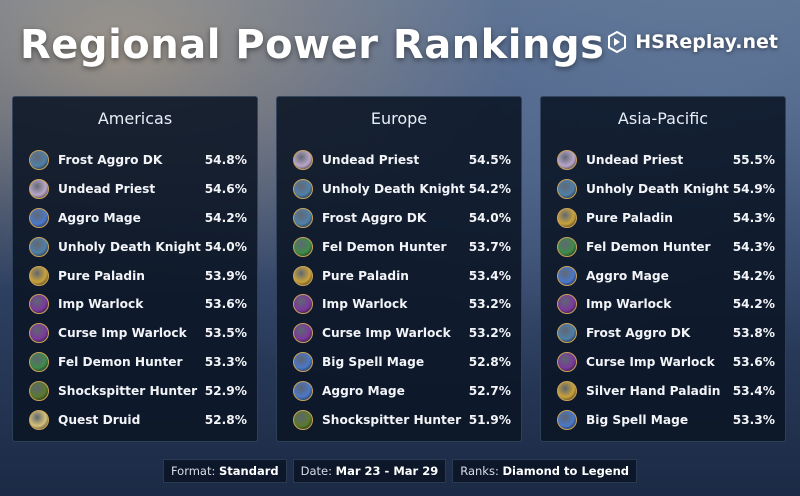 The image size is (800, 496). What do you see at coordinates (128, 390) in the screenshot?
I see `deck-name: Shockspitter Hunter` at bounding box center [128, 390].